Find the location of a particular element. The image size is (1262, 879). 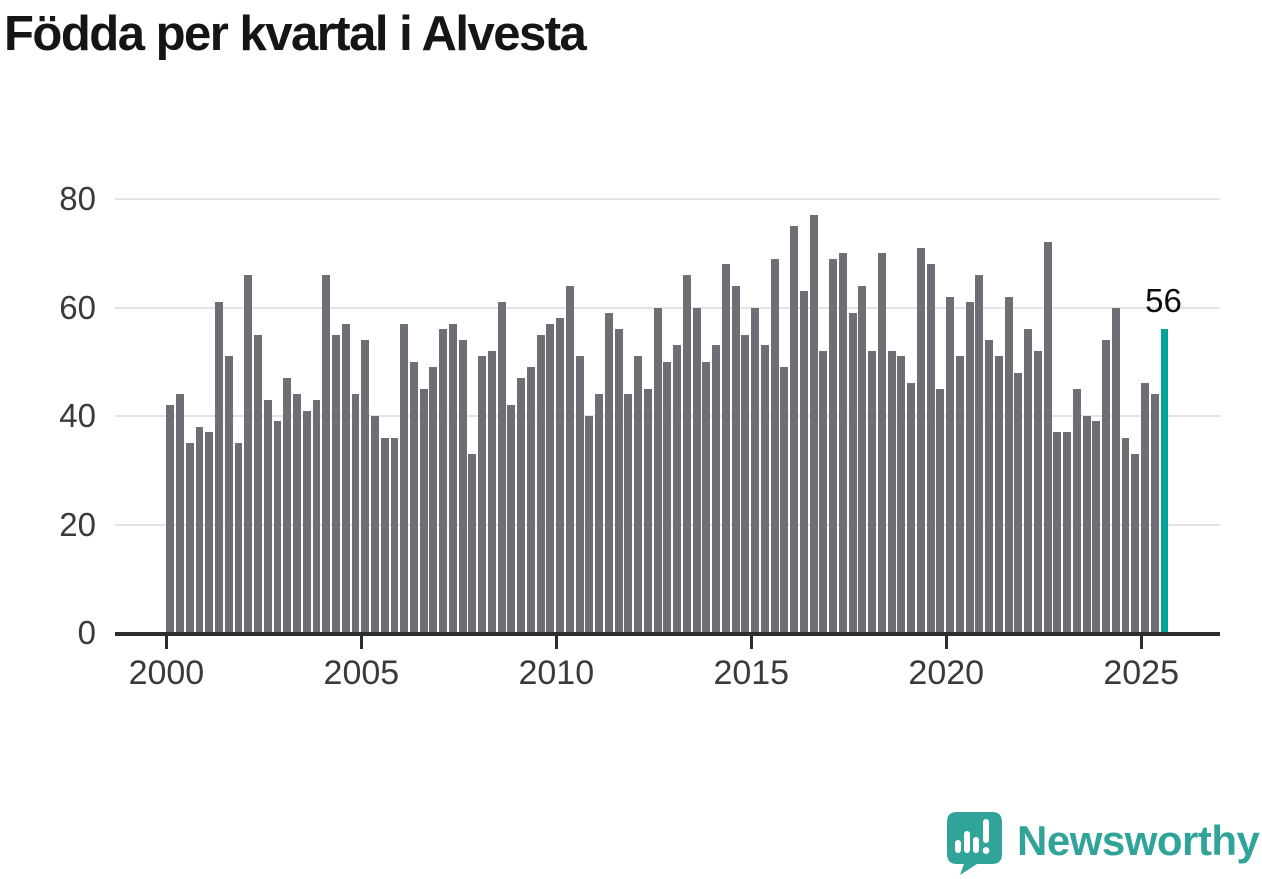

bar-2014 Q1 is located at coordinates (716, 489).